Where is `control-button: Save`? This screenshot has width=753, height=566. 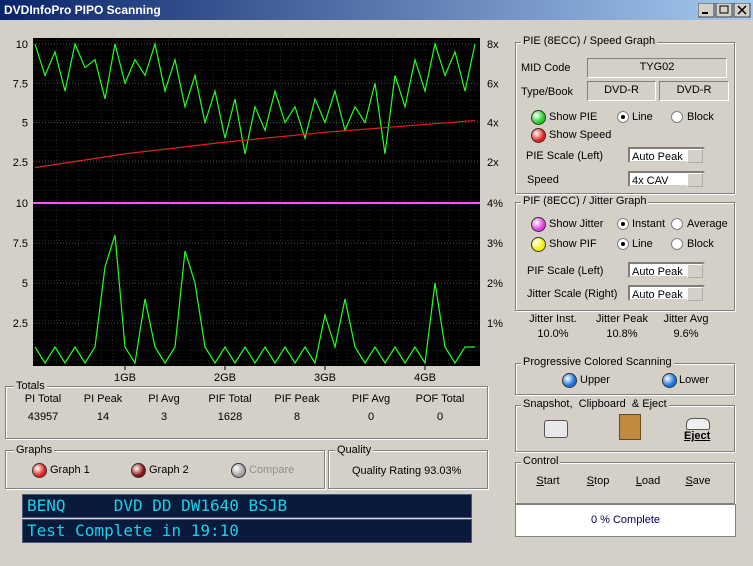
control-button: Save is located at coordinates (698, 481).